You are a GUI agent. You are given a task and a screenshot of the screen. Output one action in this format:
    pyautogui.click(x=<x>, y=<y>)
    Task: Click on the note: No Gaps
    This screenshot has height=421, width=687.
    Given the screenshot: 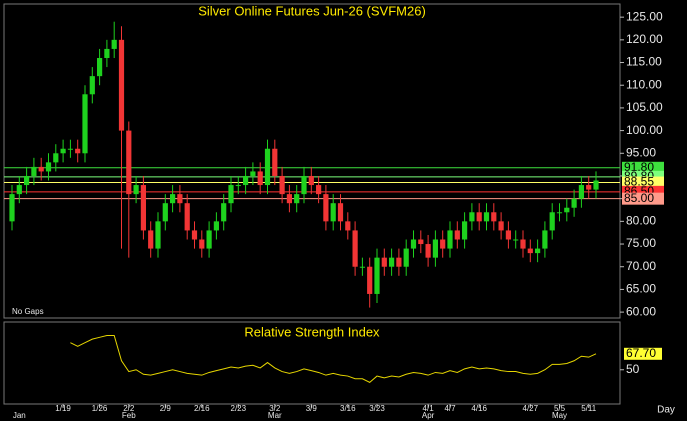 What is the action you would take?
    pyautogui.click(x=28, y=311)
    